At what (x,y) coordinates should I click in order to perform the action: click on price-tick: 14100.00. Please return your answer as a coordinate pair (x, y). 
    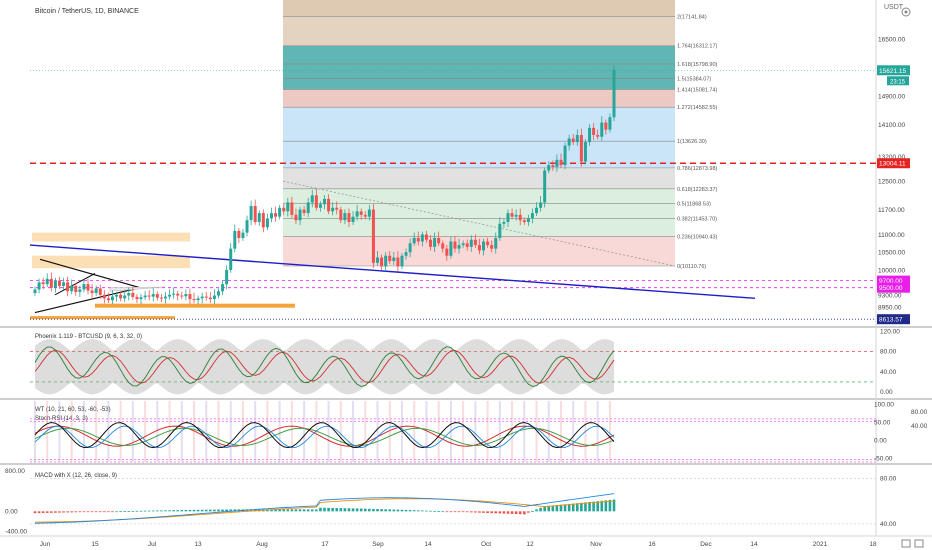
    Looking at the image, I should click on (891, 125).